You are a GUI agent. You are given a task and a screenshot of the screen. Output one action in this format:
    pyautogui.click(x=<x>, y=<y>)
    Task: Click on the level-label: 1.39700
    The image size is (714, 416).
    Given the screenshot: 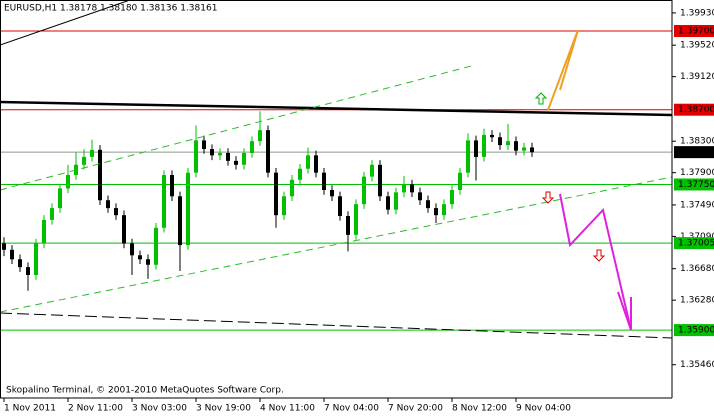 What is the action you would take?
    pyautogui.click(x=696, y=32)
    